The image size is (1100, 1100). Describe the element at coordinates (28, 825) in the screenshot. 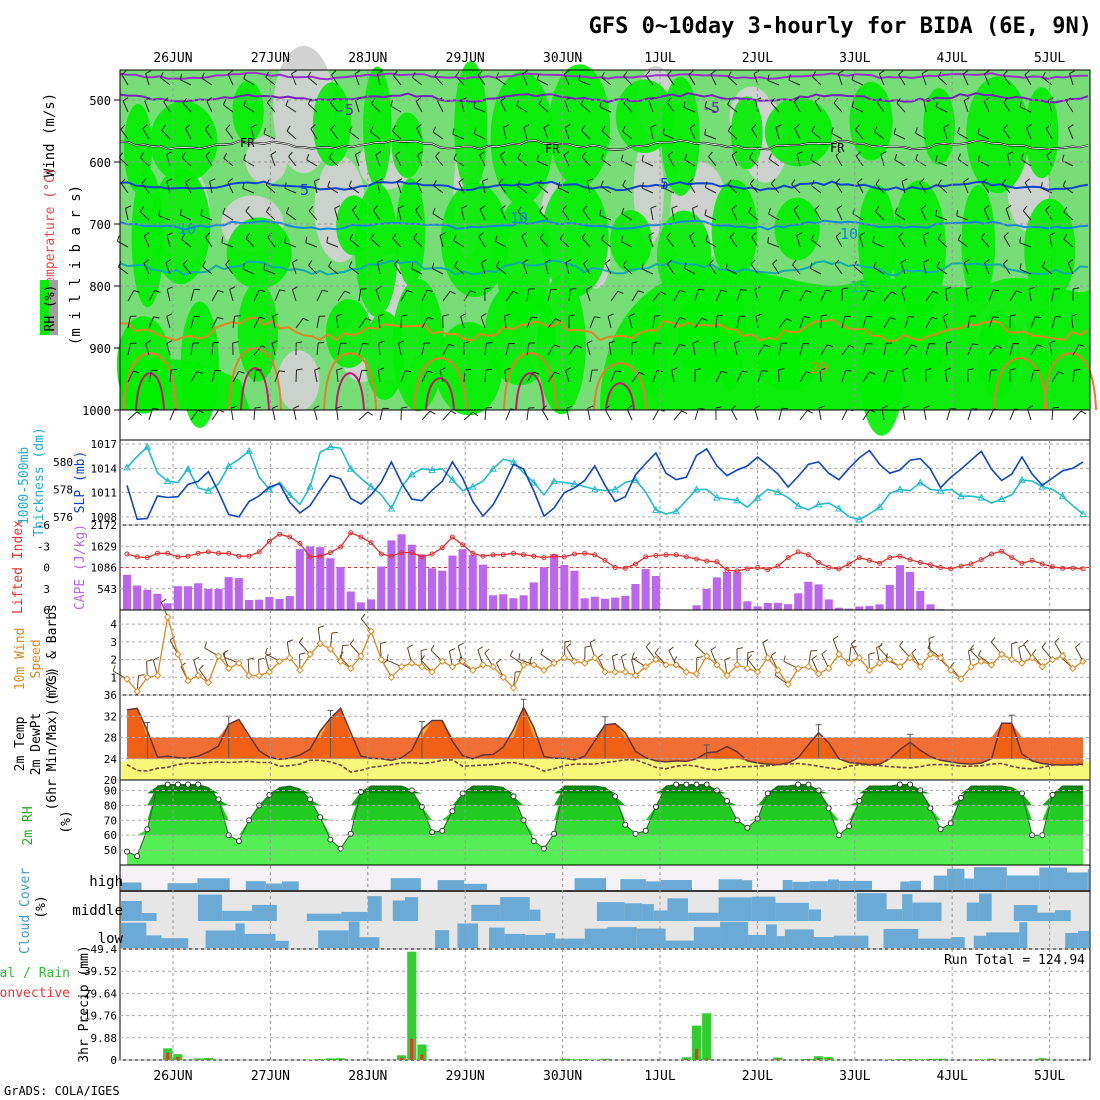

I see `axis-title-2m-rh-line: 2m RH` at that location.